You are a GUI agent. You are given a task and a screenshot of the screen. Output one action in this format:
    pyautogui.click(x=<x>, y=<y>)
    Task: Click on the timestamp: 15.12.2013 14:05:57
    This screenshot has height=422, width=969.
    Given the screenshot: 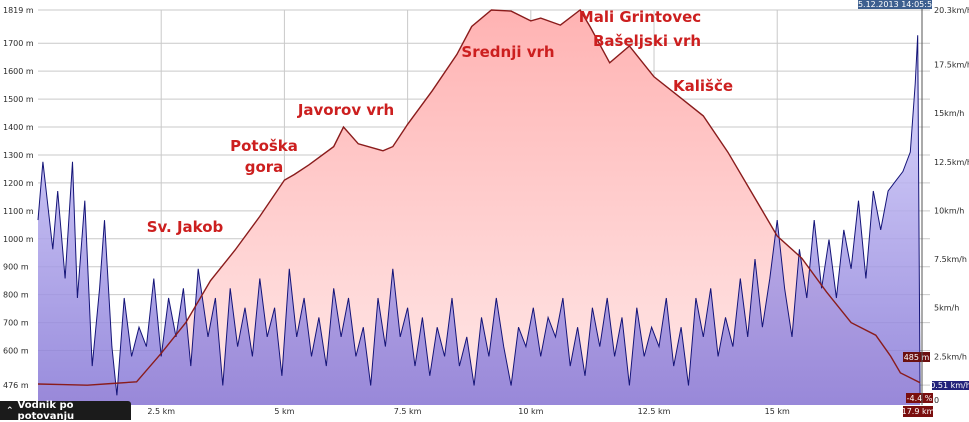 What is the action you would take?
    pyautogui.click(x=895, y=4)
    